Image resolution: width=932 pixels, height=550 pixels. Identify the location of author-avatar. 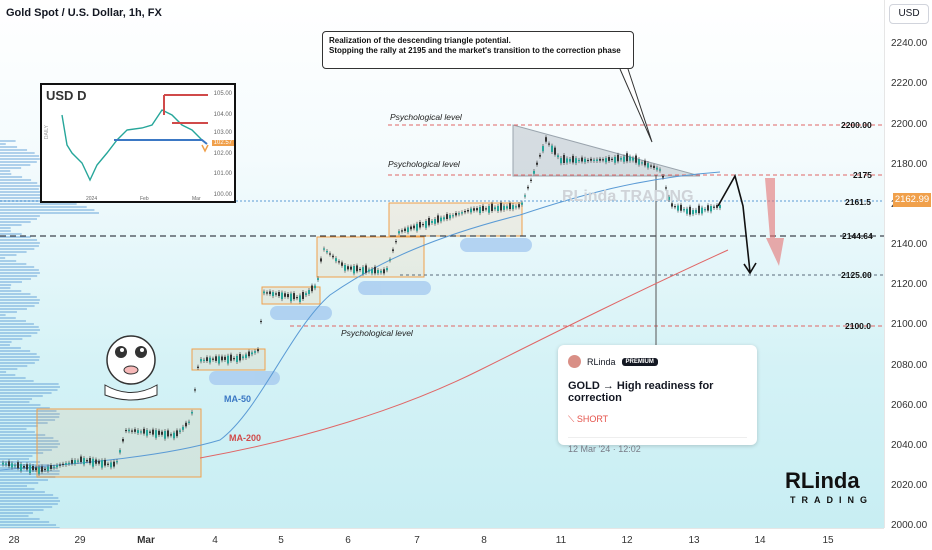
(574, 361).